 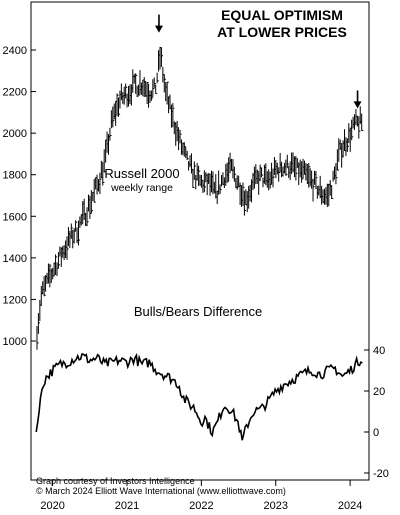 What do you see at coordinates (282, 32) in the screenshot?
I see `chart-subtitle: AT LOWER PRICES` at bounding box center [282, 32].